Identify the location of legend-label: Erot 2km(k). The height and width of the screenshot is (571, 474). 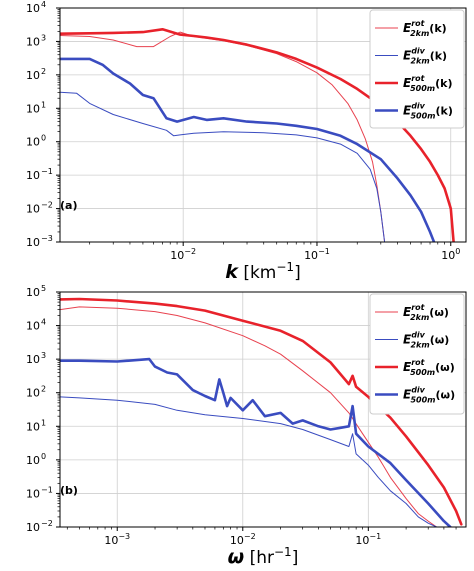
(425, 28).